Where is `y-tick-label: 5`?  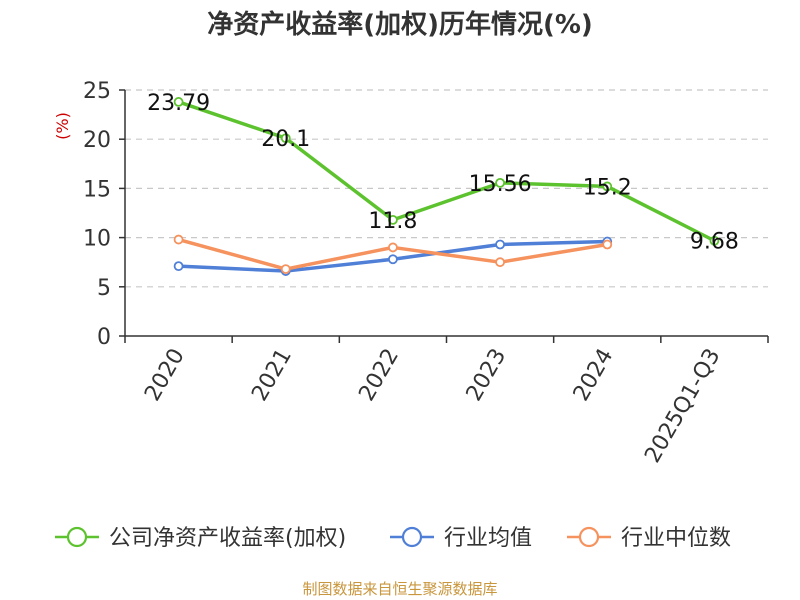 y-tick-label: 5 is located at coordinates (104, 288).